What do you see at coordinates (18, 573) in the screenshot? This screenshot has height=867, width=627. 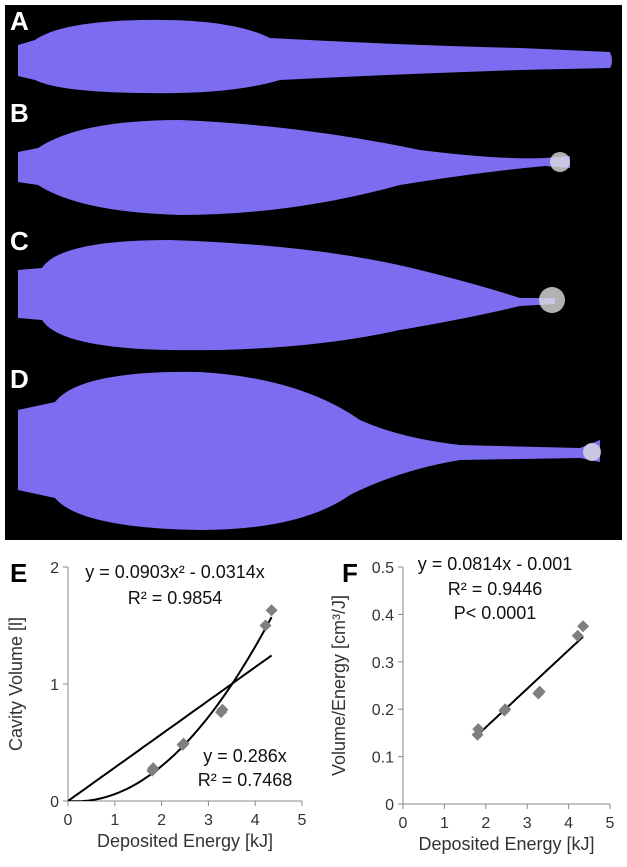 I see `panel-label: E` at bounding box center [18, 573].